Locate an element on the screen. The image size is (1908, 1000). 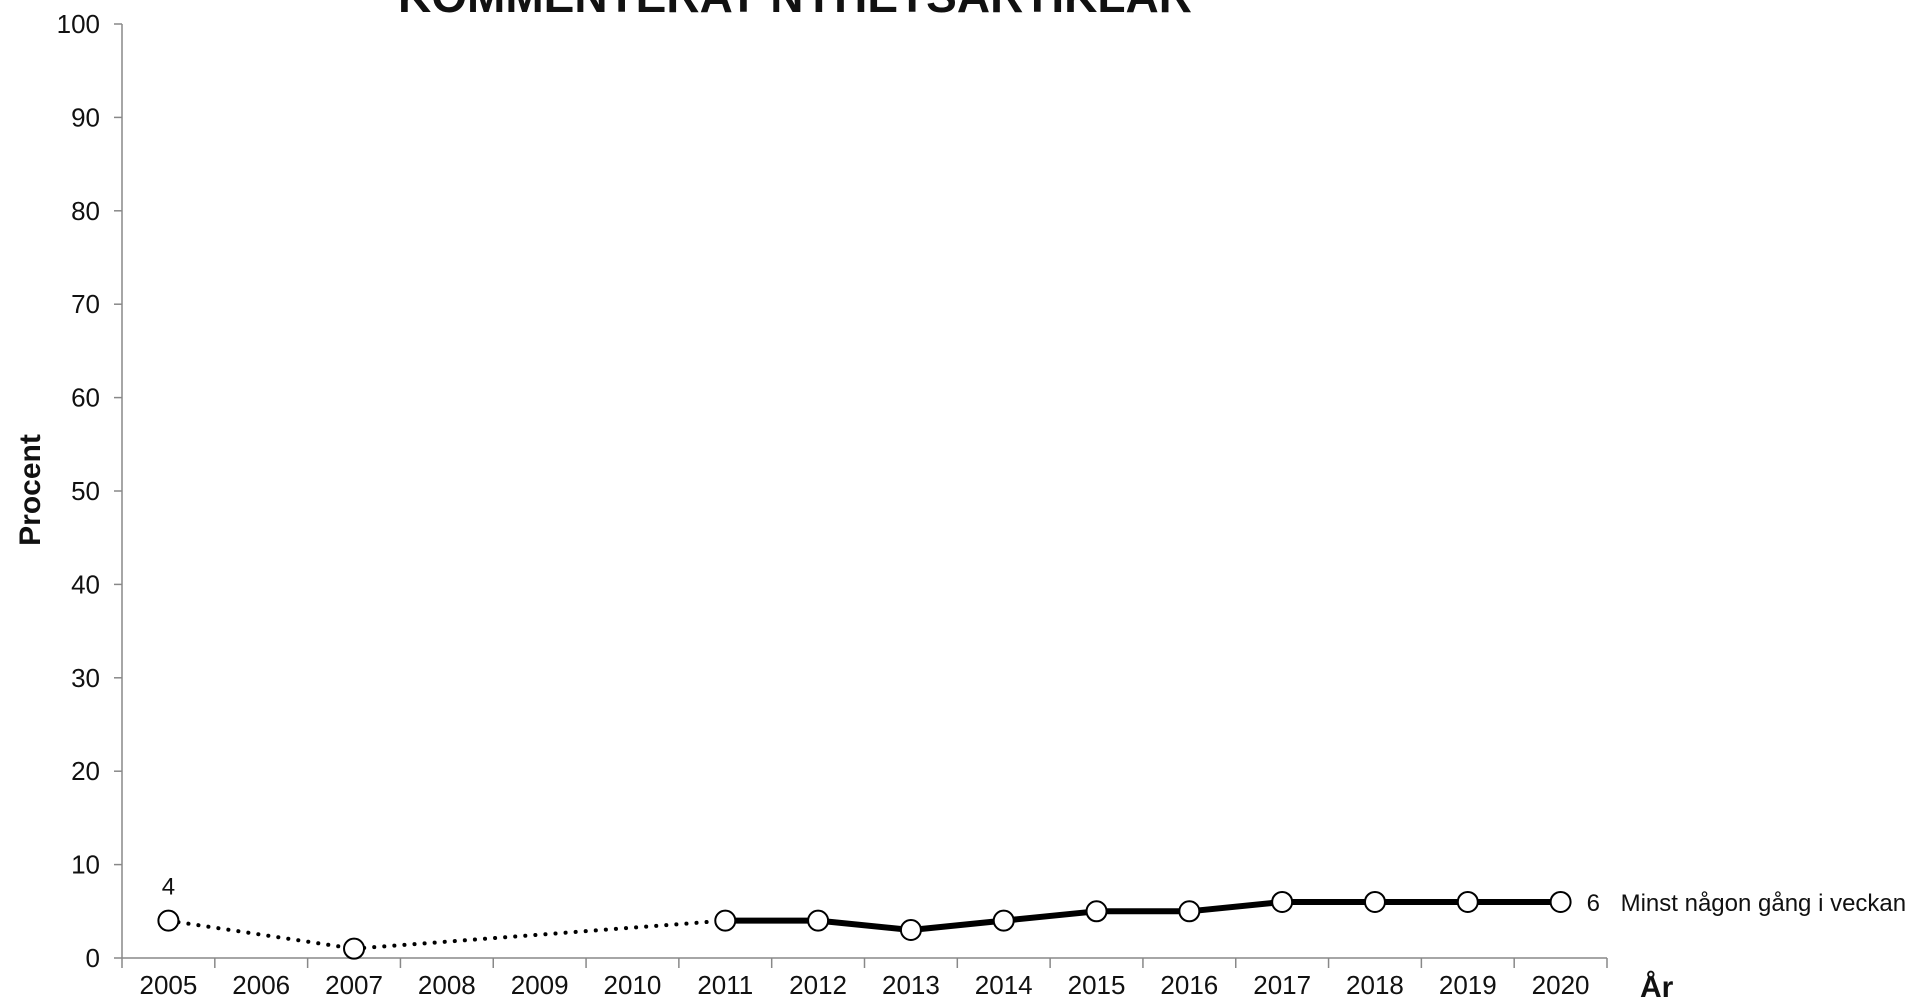
x-tick-label: 2016 is located at coordinates (1189, 985).